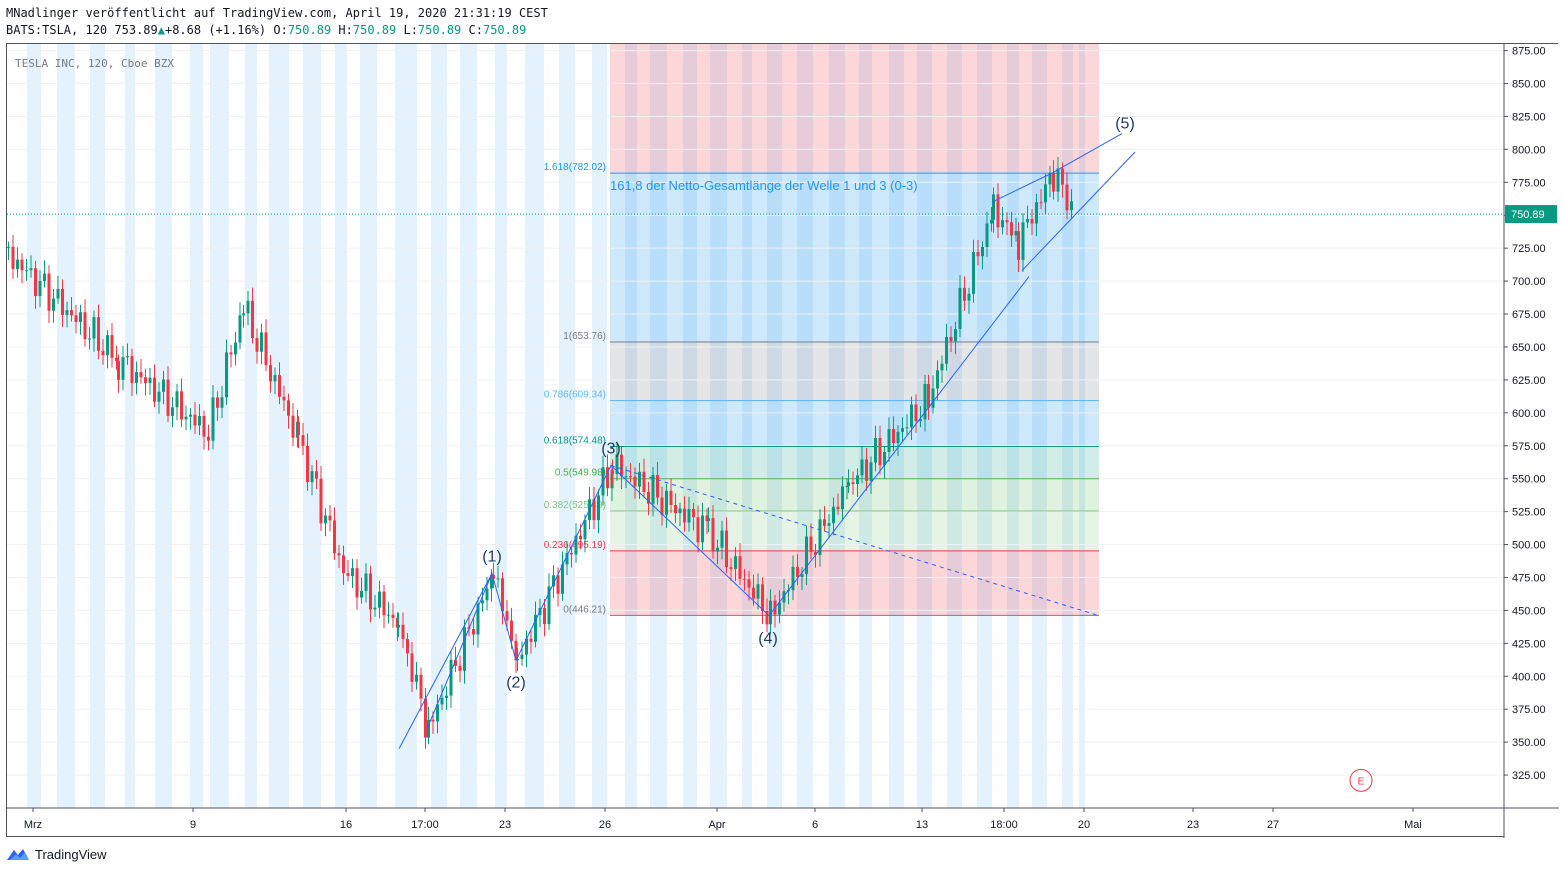 Image resolution: width=1564 pixels, height=874 pixels. What do you see at coordinates (1529, 677) in the screenshot?
I see `price-tick-label: 400.00` at bounding box center [1529, 677].